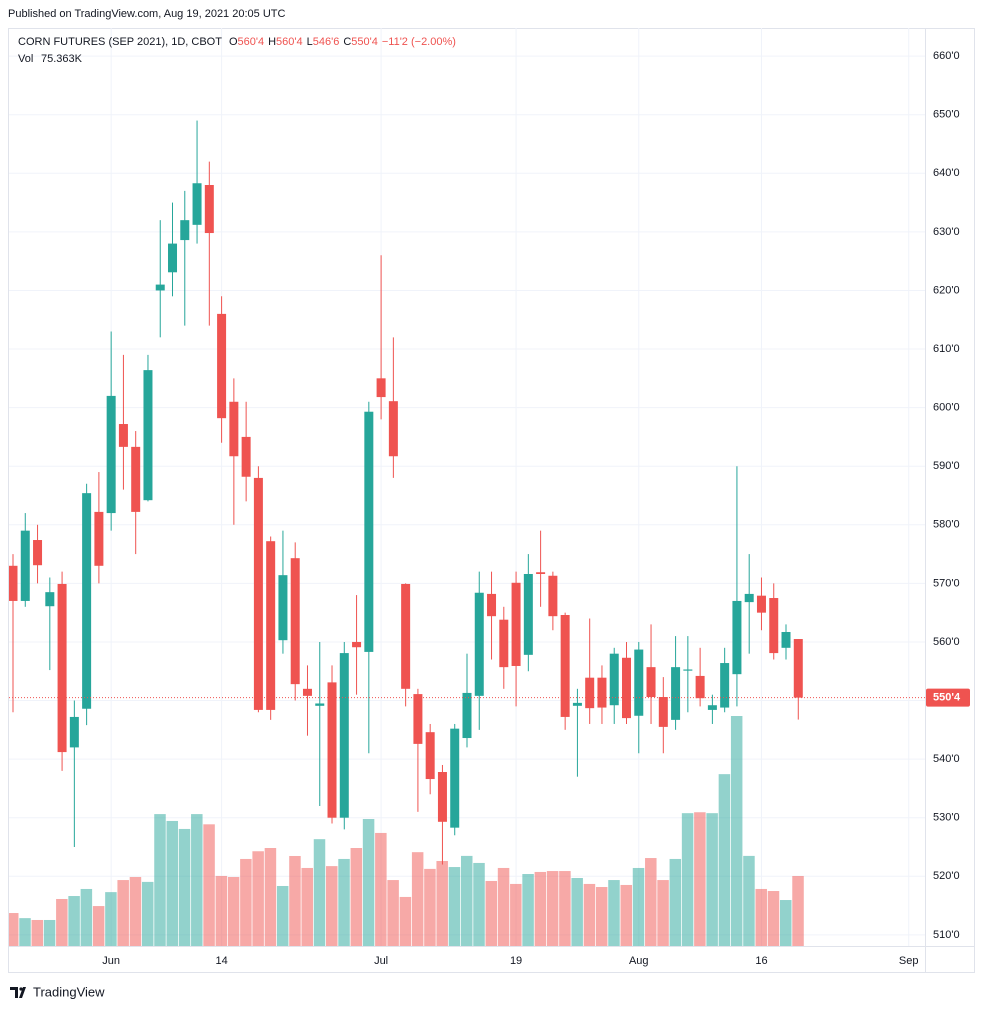 The image size is (985, 1015). Describe the element at coordinates (120, 42) in the screenshot. I see `symbol-title: CORN FUTURES (SEP 2021), 1D, CBOT` at that location.